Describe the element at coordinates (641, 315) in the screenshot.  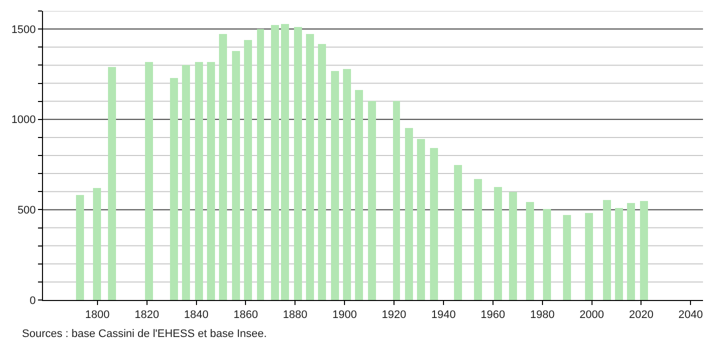
I see `x-tick-label: 2020` at that location.